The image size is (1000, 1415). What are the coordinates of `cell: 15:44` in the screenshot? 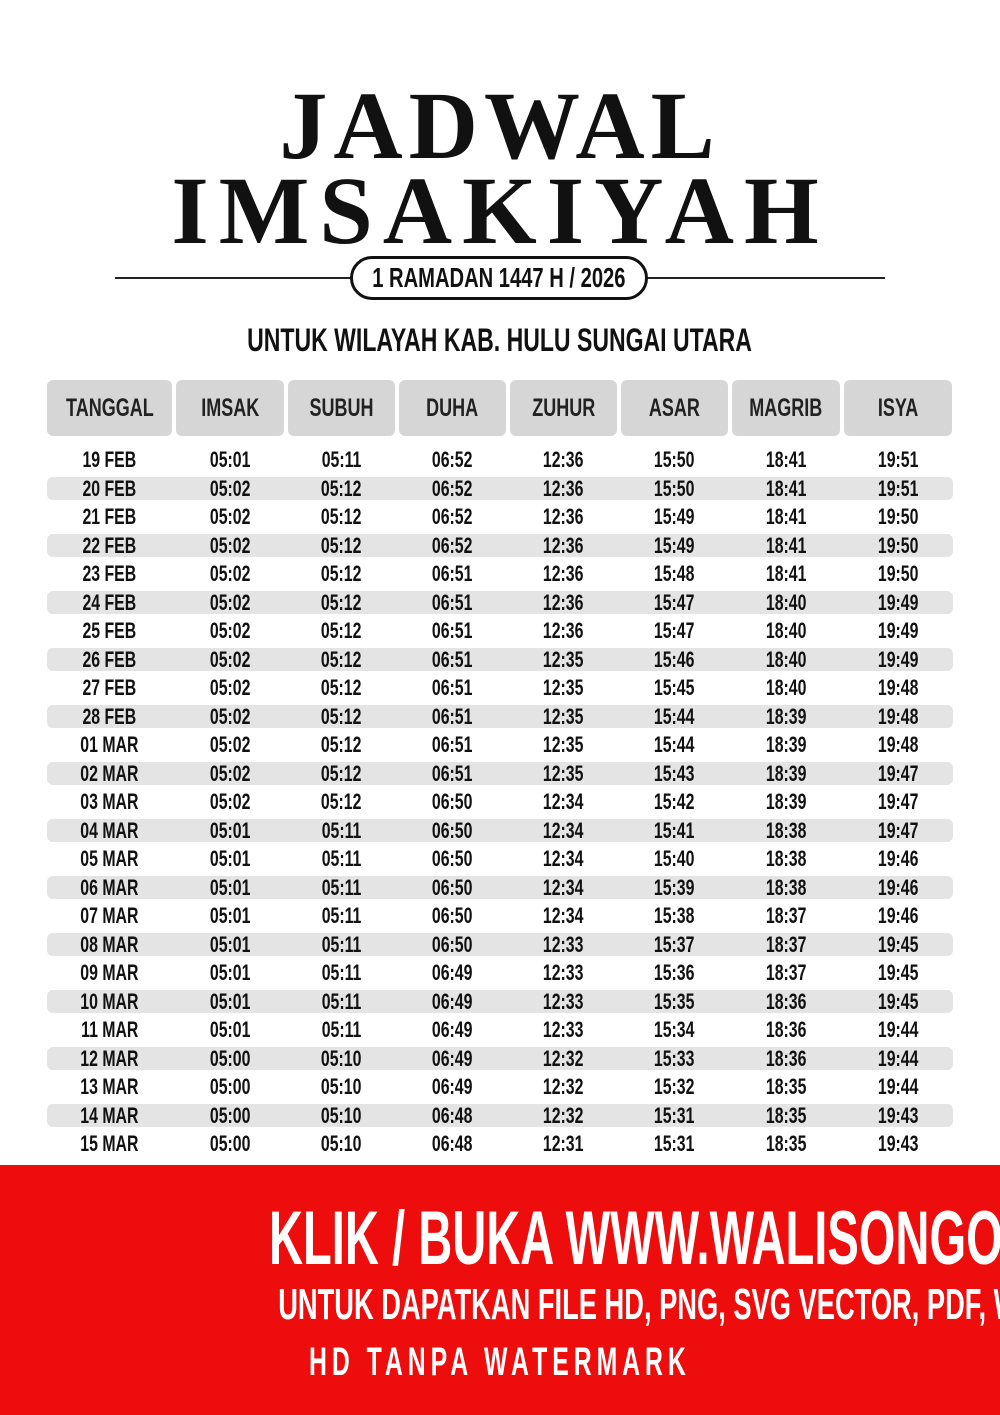 It's located at (674, 745).